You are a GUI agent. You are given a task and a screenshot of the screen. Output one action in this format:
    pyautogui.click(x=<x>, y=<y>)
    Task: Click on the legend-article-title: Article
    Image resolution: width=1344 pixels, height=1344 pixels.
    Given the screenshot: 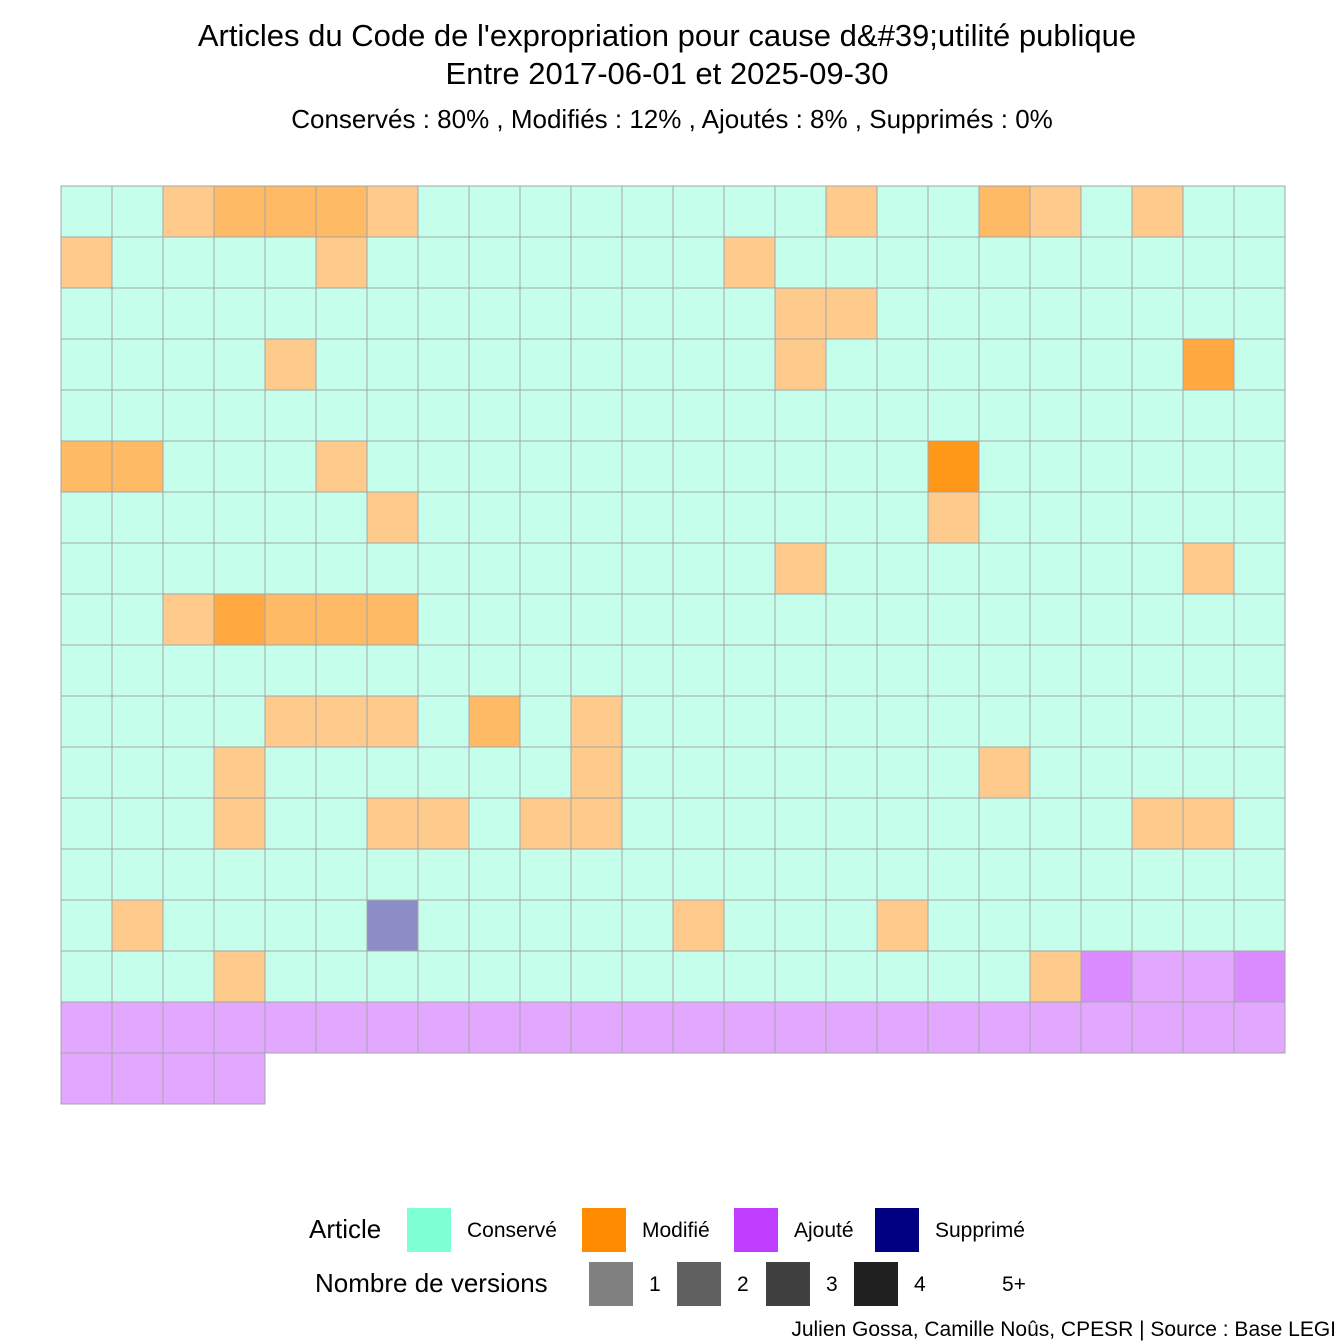 What is the action you would take?
    pyautogui.click(x=345, y=1229)
    